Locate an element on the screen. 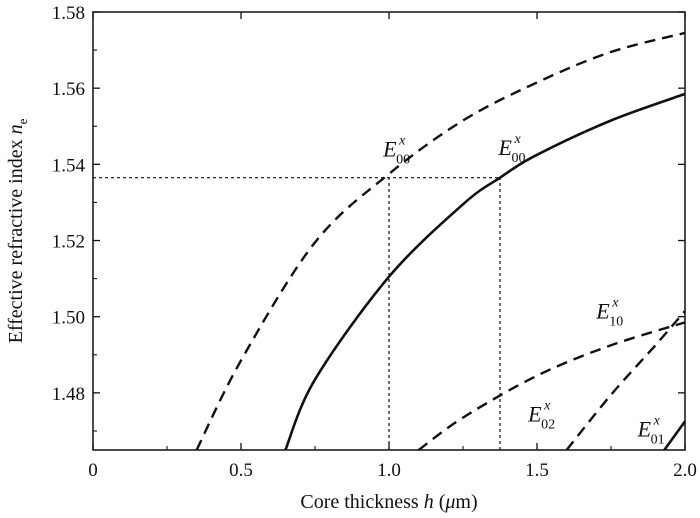  y-axis-title: Effective refractive index ne is located at coordinates (17, 230).